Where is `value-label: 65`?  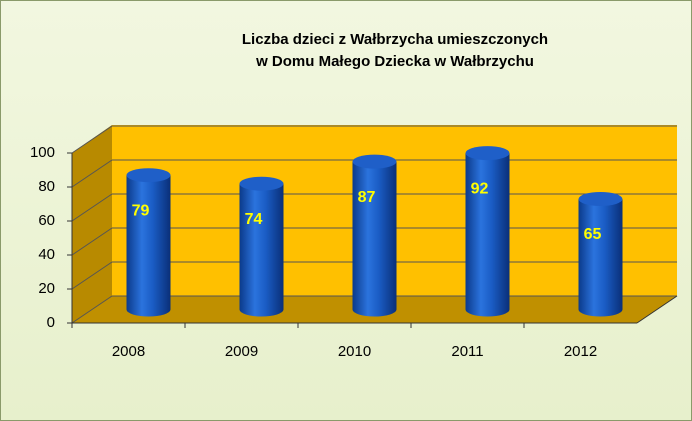
value-label: 65 is located at coordinates (593, 234).